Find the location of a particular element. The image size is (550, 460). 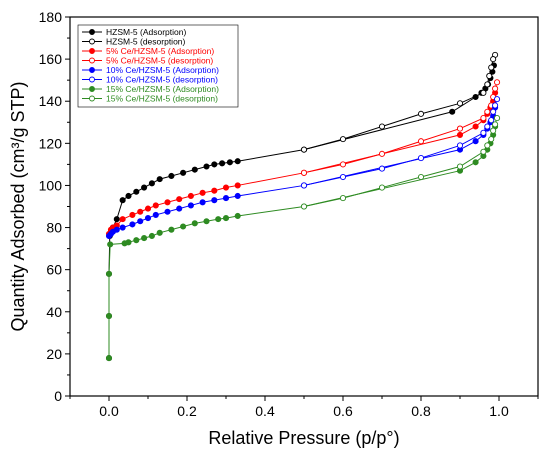

x-tick-label: 1.0 is located at coordinates (499, 411).